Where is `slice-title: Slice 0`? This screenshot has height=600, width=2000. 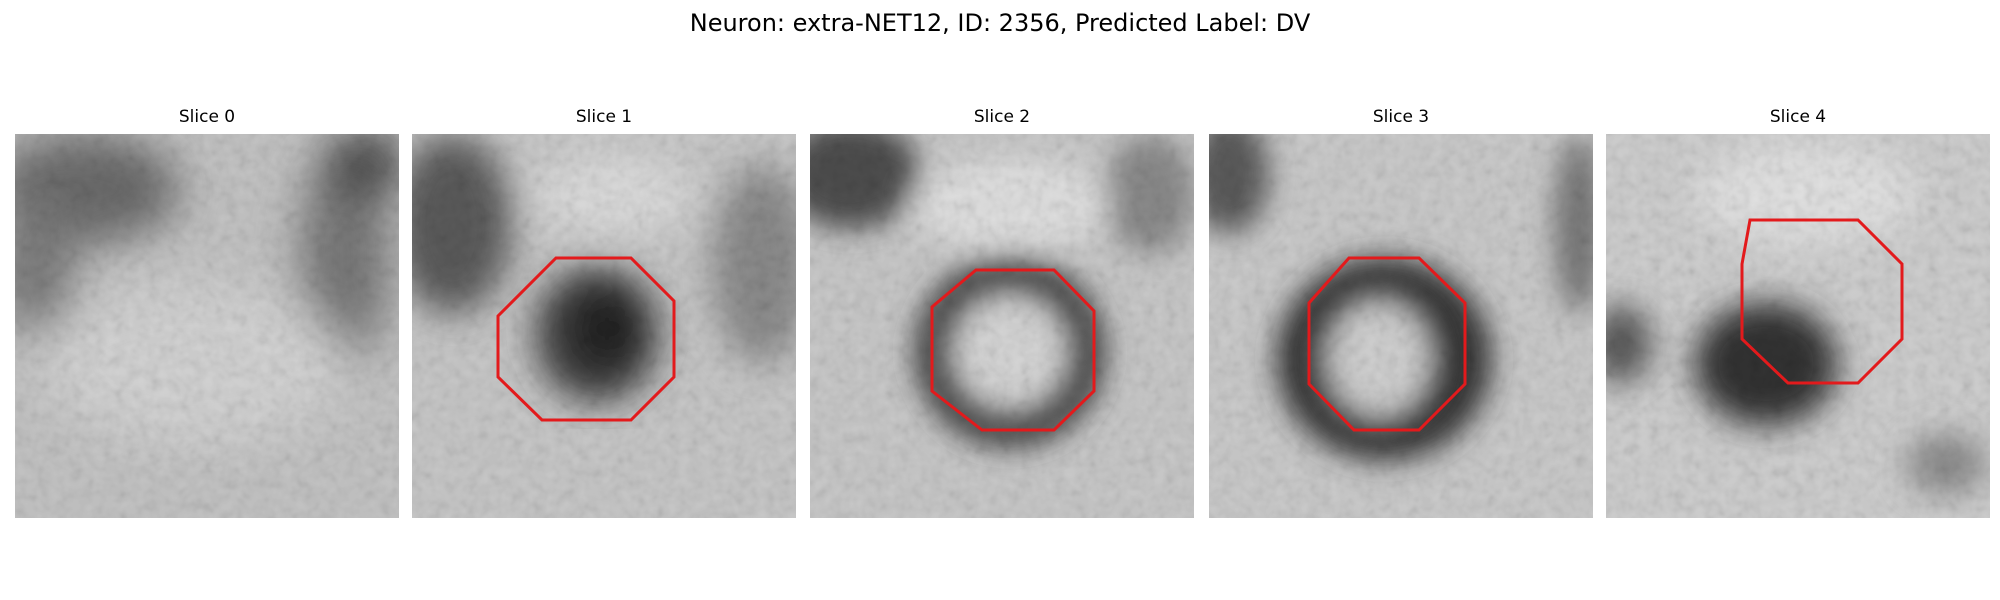 slice-title: Slice 0 is located at coordinates (207, 117).